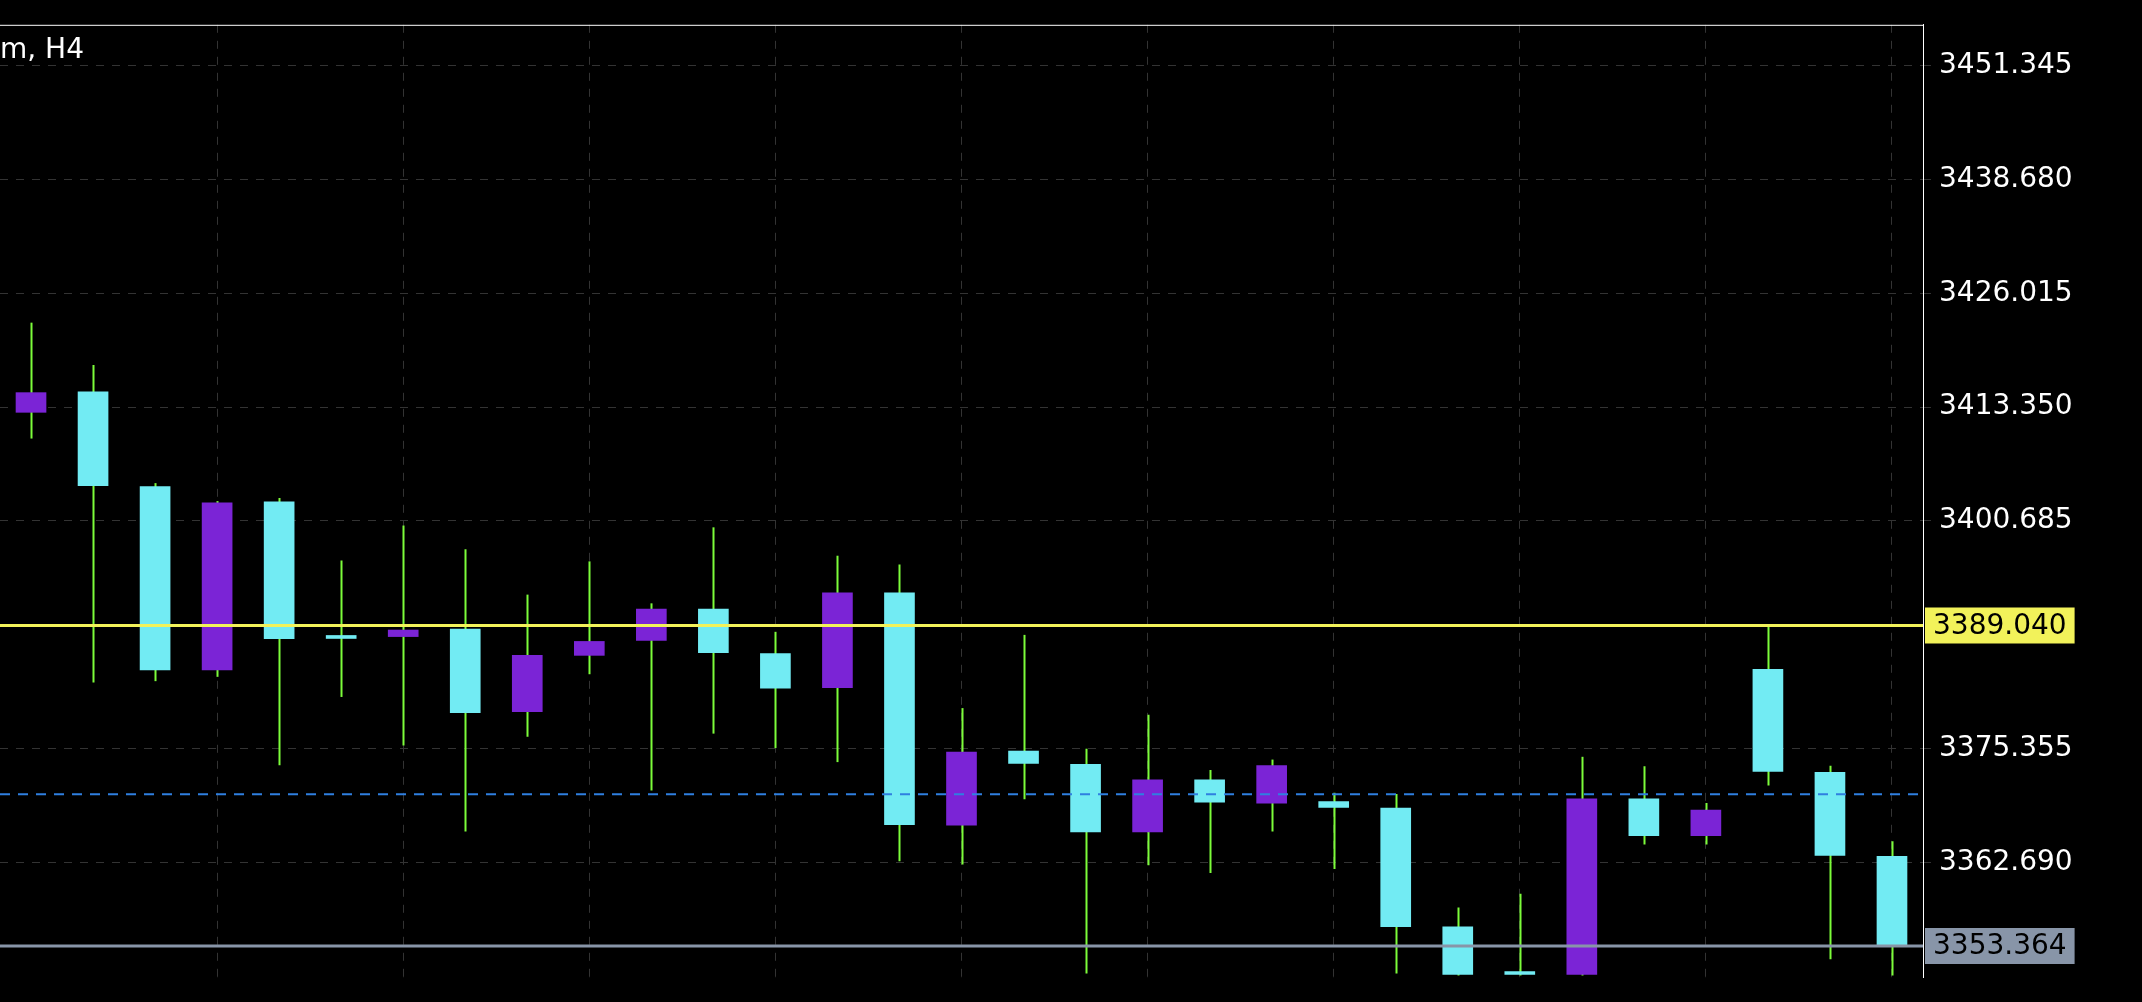 This screenshot has width=2142, height=1002. Describe the element at coordinates (42, 48) in the screenshot. I see `chart-title: m, H4` at that location.